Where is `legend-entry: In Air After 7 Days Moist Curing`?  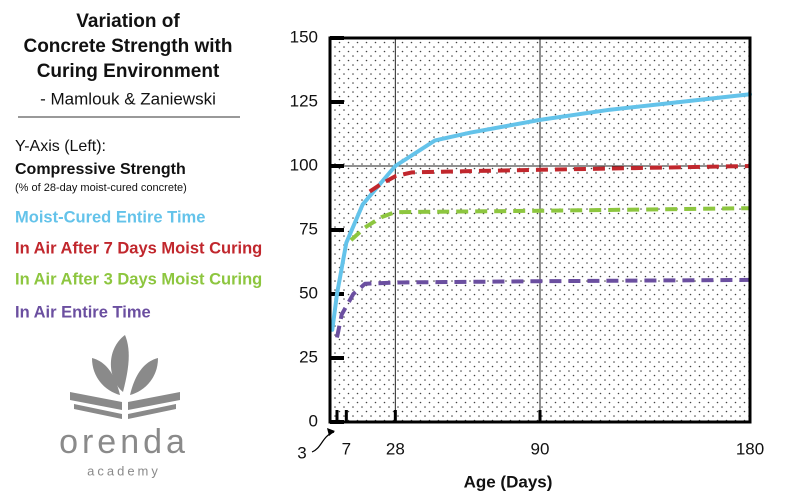
legend-entry: In Air After 7 Days Moist Curing is located at coordinates (138, 248).